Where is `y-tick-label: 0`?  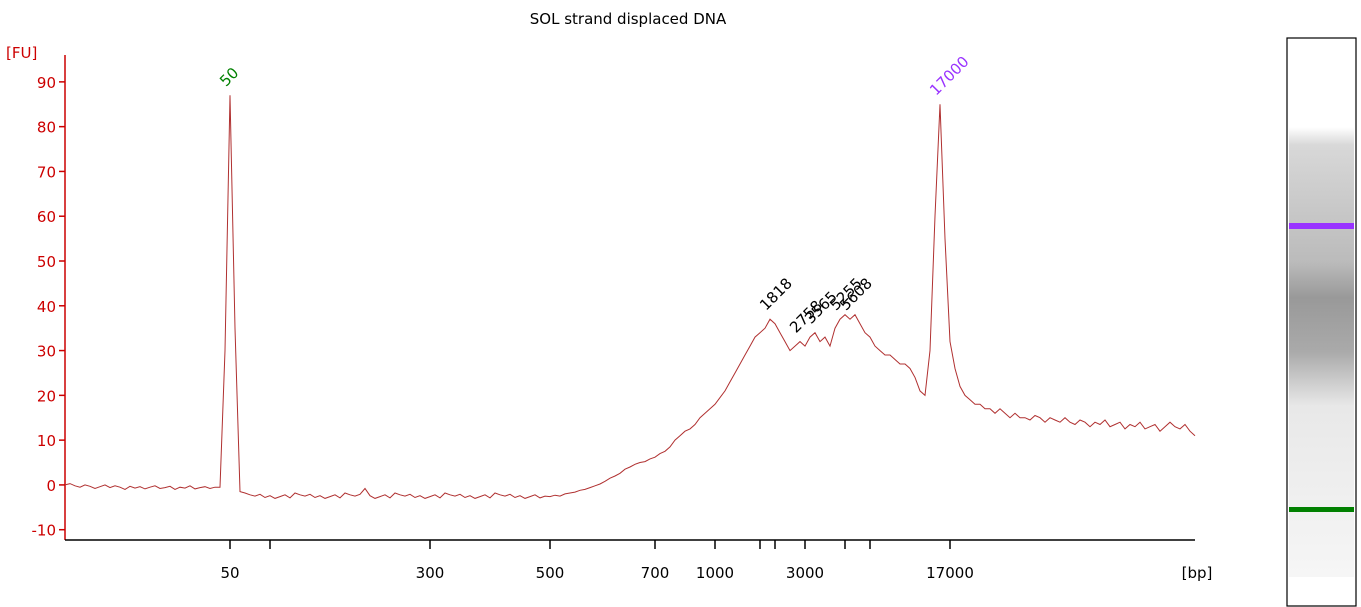 y-tick-label: 0 is located at coordinates (51, 486).